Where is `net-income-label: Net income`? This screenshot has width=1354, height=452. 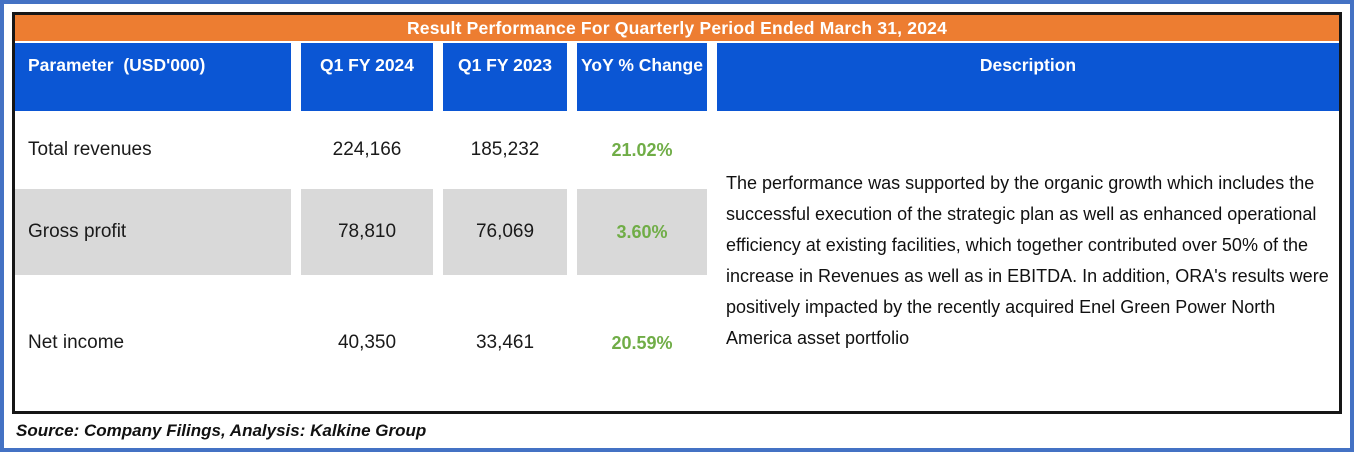
net-income-label: Net income is located at coordinates (76, 342).